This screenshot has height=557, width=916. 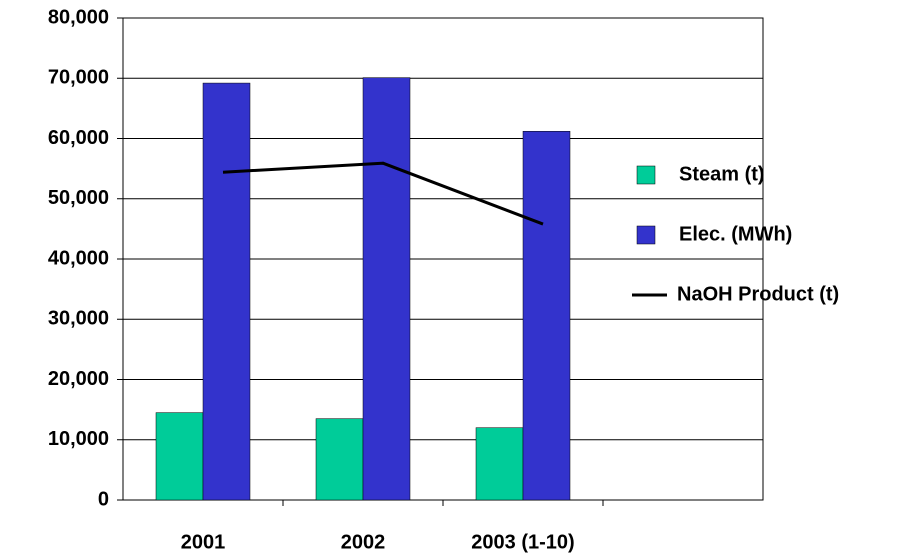 I want to click on y-tick-label: 30,000, so click(x=78, y=319).